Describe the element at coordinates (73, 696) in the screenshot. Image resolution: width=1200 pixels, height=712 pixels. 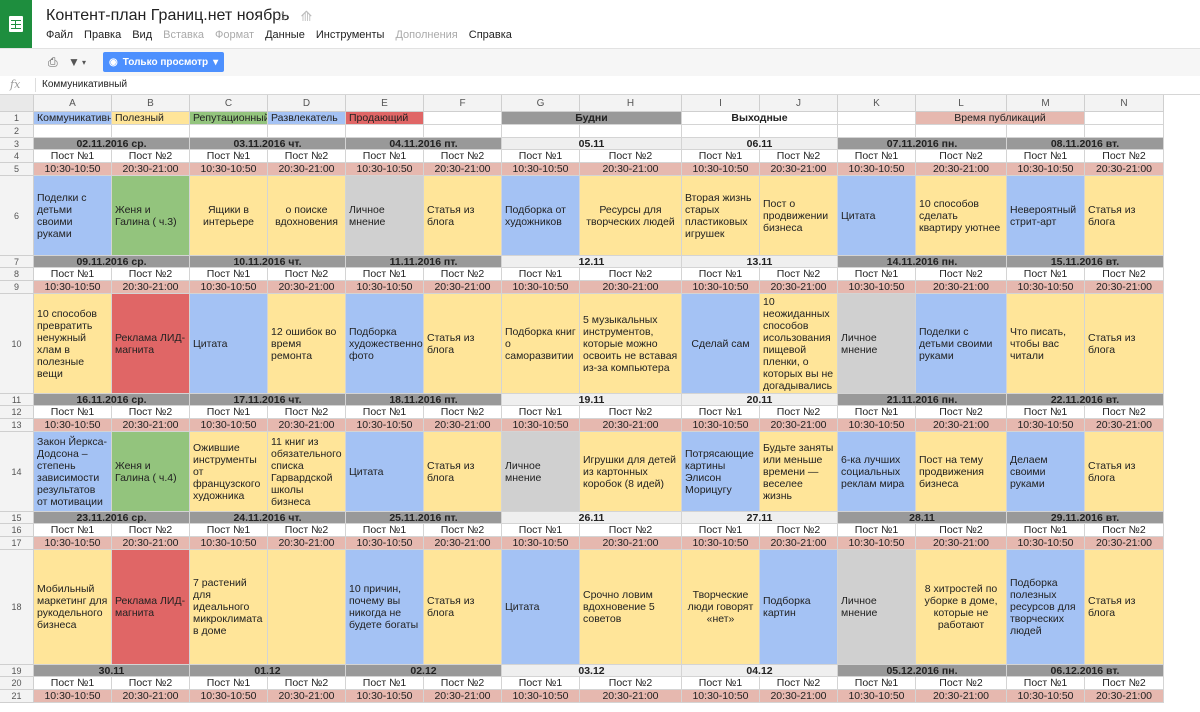
I see `cell-a21: 10:30-10:50` at that location.